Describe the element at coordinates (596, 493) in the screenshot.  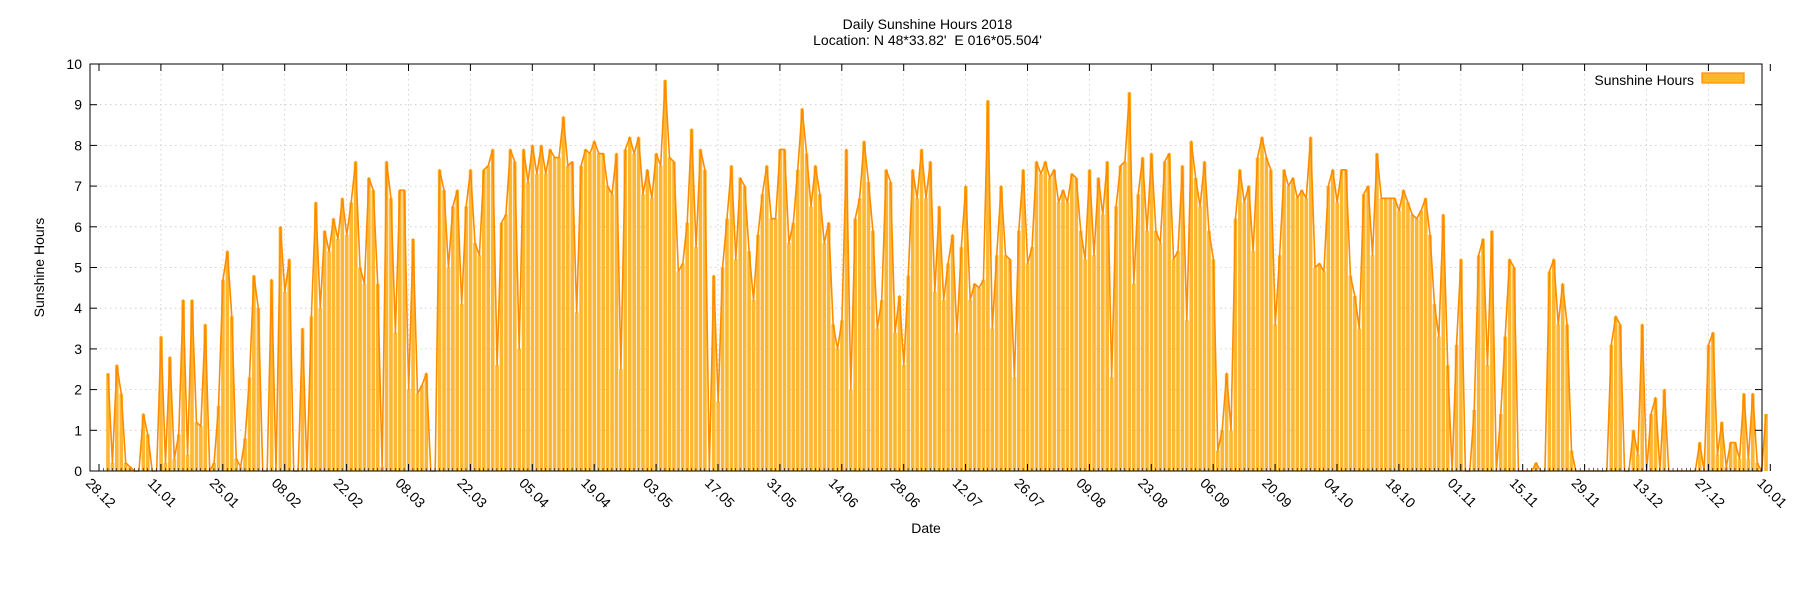
I see `x-tick-label: 19.04` at that location.